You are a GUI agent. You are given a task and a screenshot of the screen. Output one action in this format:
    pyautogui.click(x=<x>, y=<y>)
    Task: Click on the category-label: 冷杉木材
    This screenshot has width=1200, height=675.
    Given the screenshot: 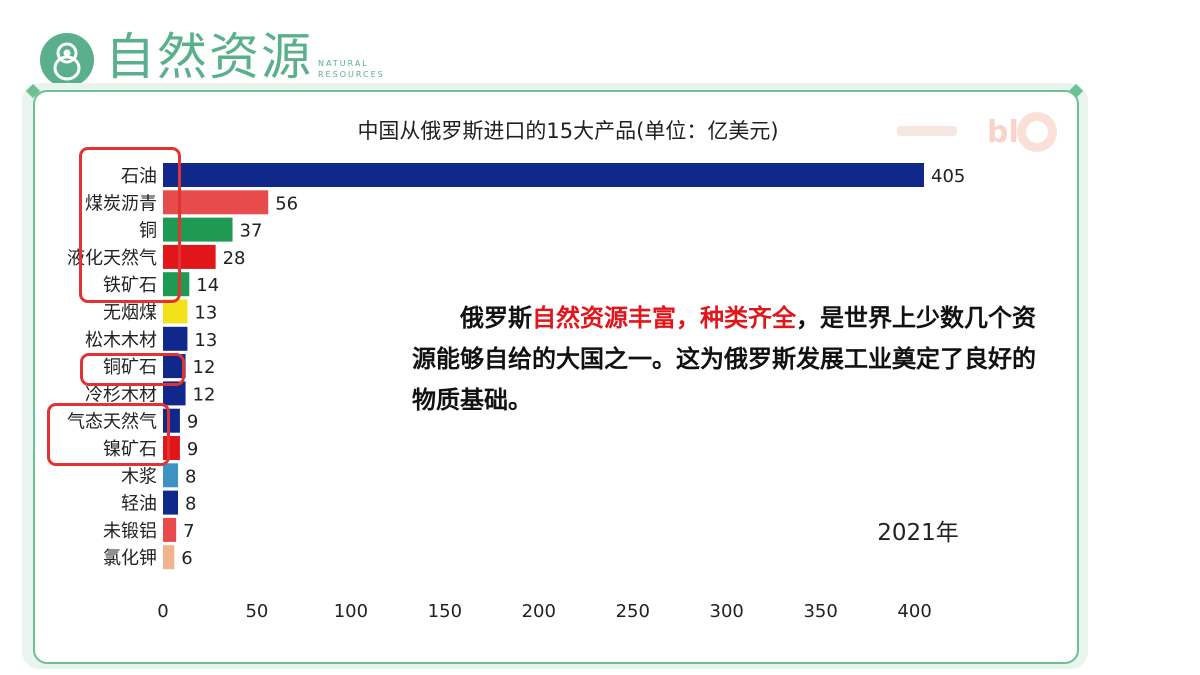 What is the action you would take?
    pyautogui.click(x=121, y=394)
    